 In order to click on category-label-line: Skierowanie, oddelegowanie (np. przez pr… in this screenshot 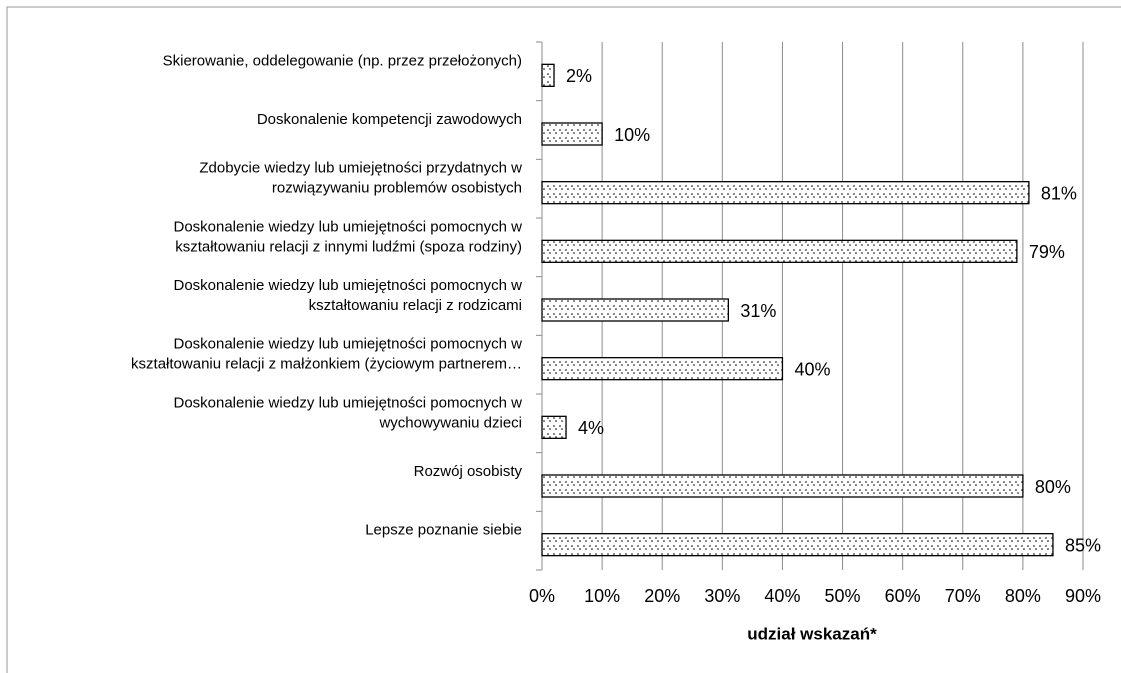, I will do `click(342, 60)`.